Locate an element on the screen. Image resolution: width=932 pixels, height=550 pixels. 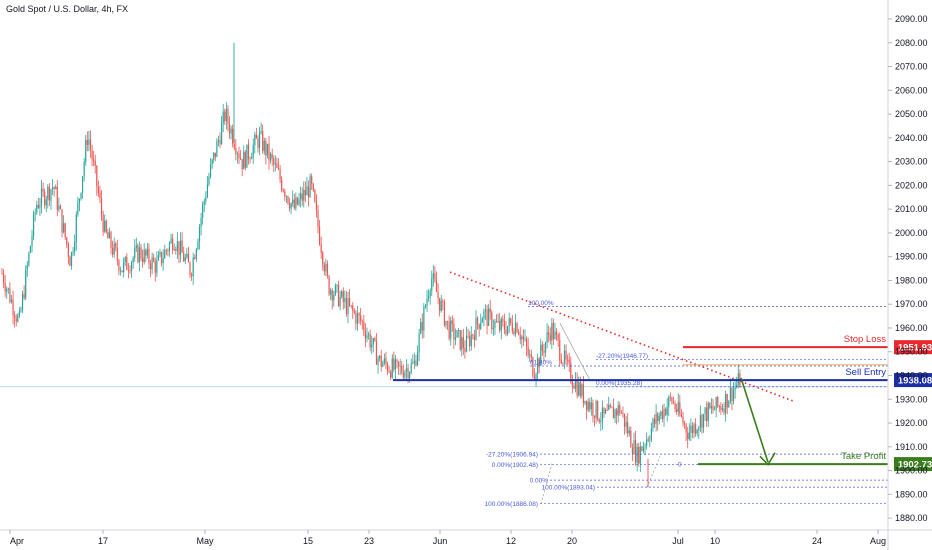
stop-loss-badge is located at coordinates (913, 347).